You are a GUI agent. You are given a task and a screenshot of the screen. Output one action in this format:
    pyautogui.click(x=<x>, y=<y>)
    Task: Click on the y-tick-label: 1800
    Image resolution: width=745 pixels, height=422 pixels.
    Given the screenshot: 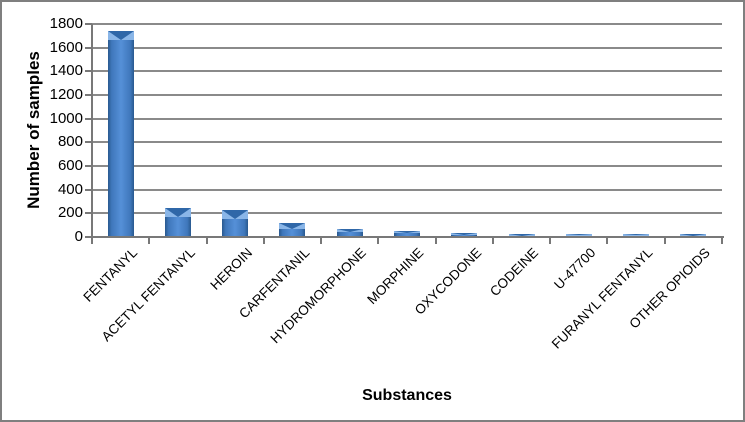 What is the action you would take?
    pyautogui.click(x=66, y=23)
    